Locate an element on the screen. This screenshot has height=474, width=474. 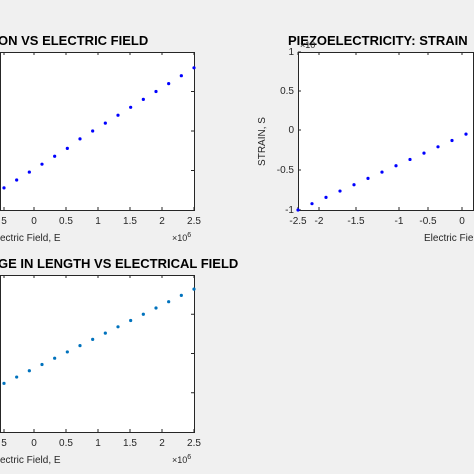
chart3-xtick-label: 2.5 is located at coordinates (194, 443).